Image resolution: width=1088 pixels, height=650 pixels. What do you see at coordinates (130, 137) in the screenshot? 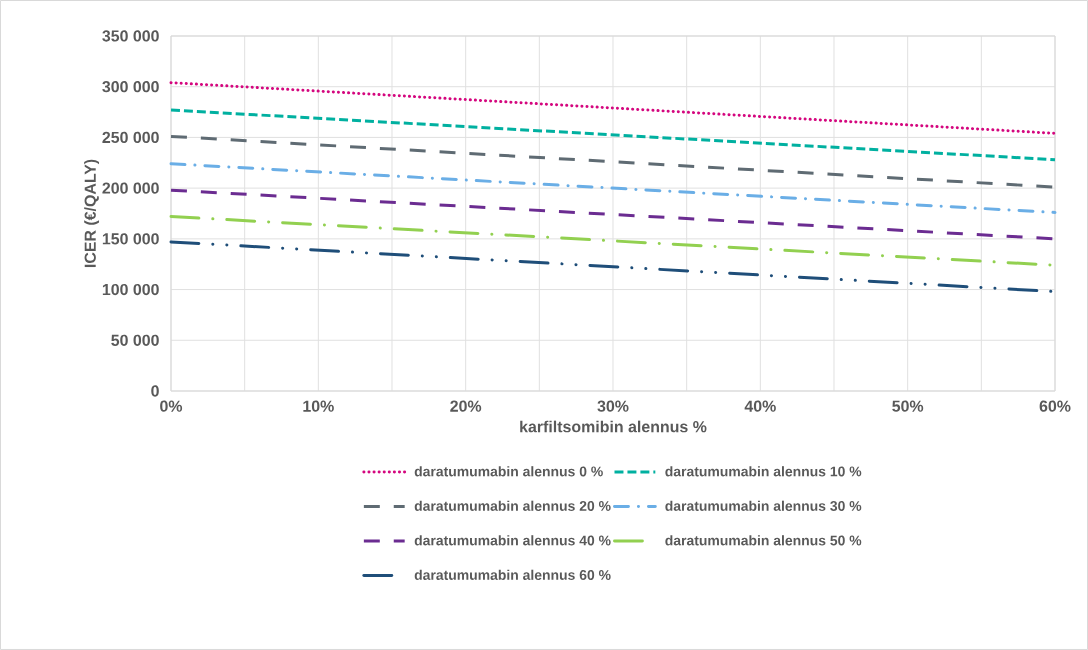
I see `y-tick-label: 250 000` at bounding box center [130, 137].